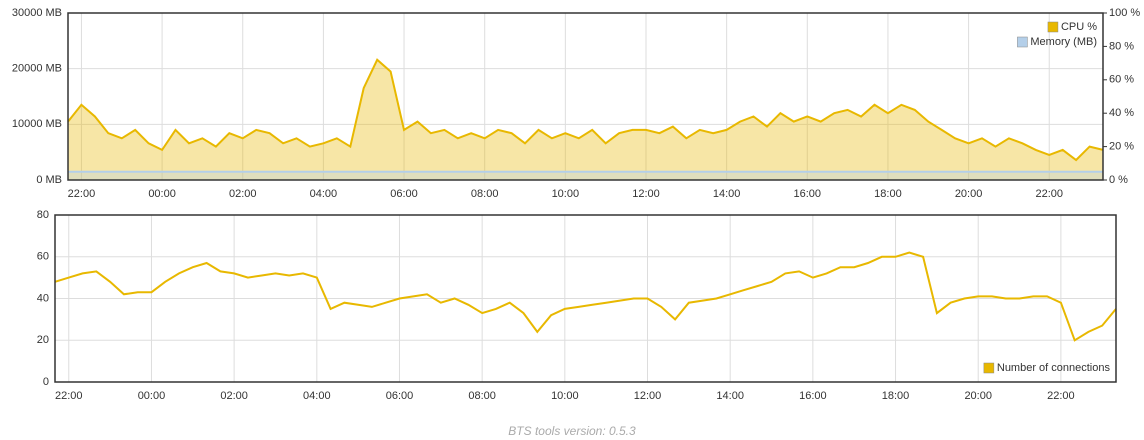  I want to click on y-tick-label: 10000 MB, so click(37, 124).